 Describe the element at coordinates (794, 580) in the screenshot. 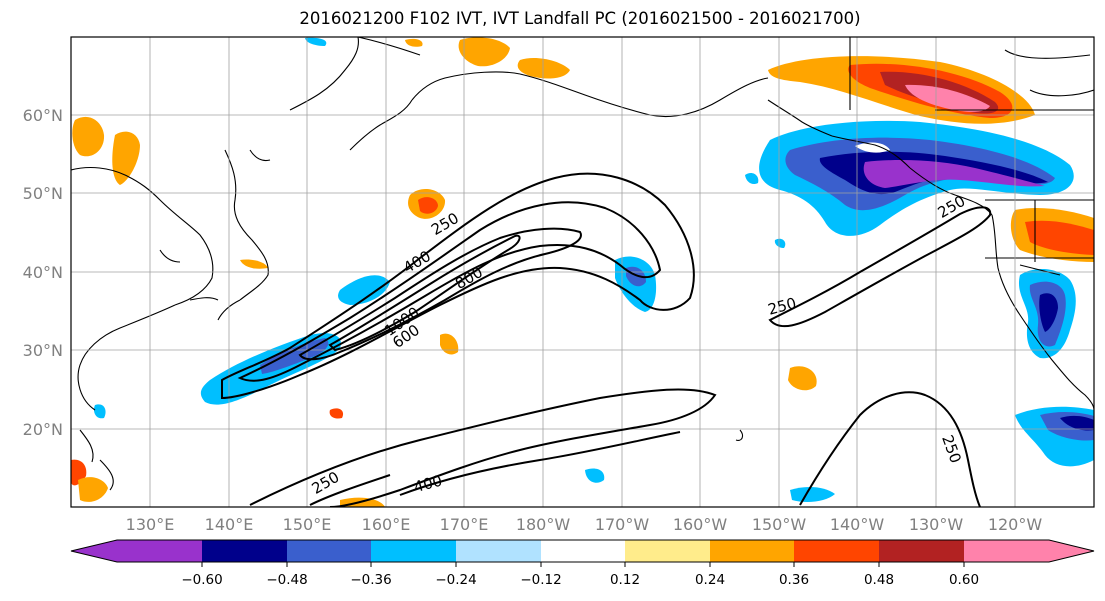

I see `colorbar-tick-label: 0.36` at that location.